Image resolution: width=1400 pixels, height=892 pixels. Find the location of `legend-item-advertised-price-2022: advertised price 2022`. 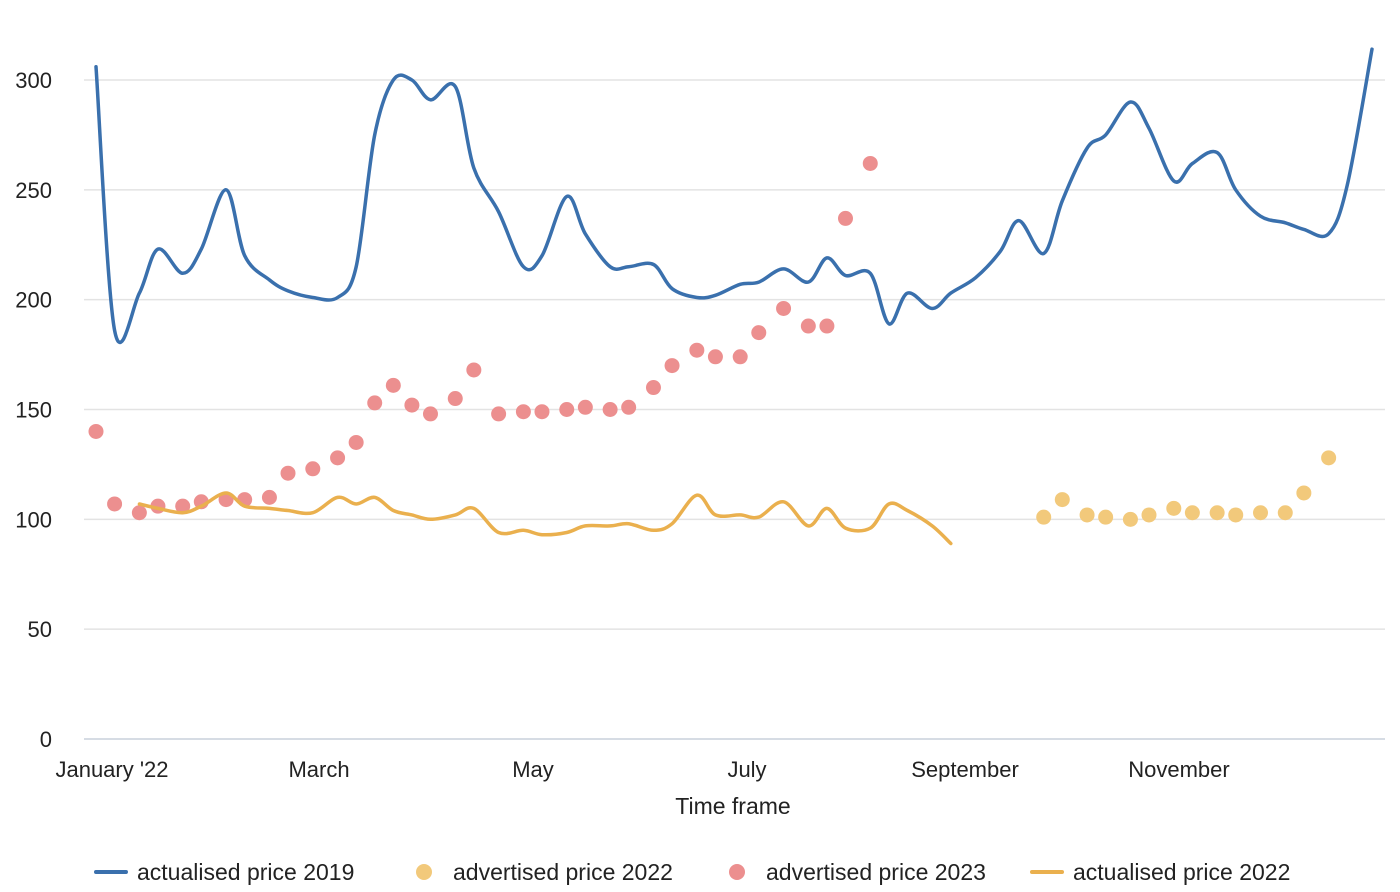

legend-item-advertised-price-2022: advertised price 2022 is located at coordinates (544, 872).